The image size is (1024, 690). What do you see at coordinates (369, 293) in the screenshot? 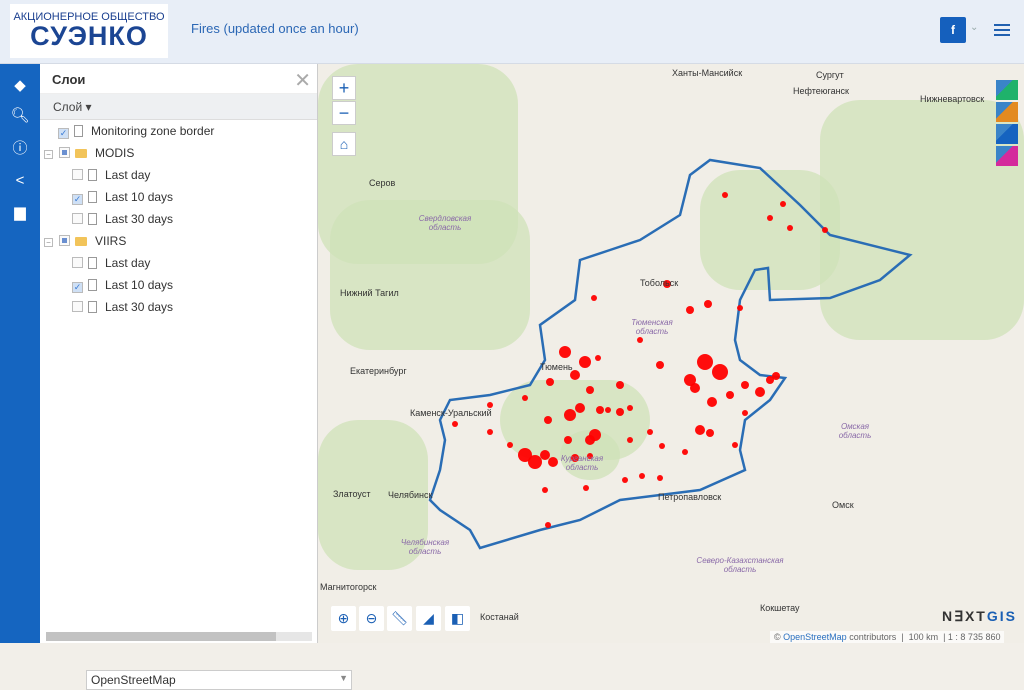
I see `city-label: Нижний Тагил` at bounding box center [369, 293].